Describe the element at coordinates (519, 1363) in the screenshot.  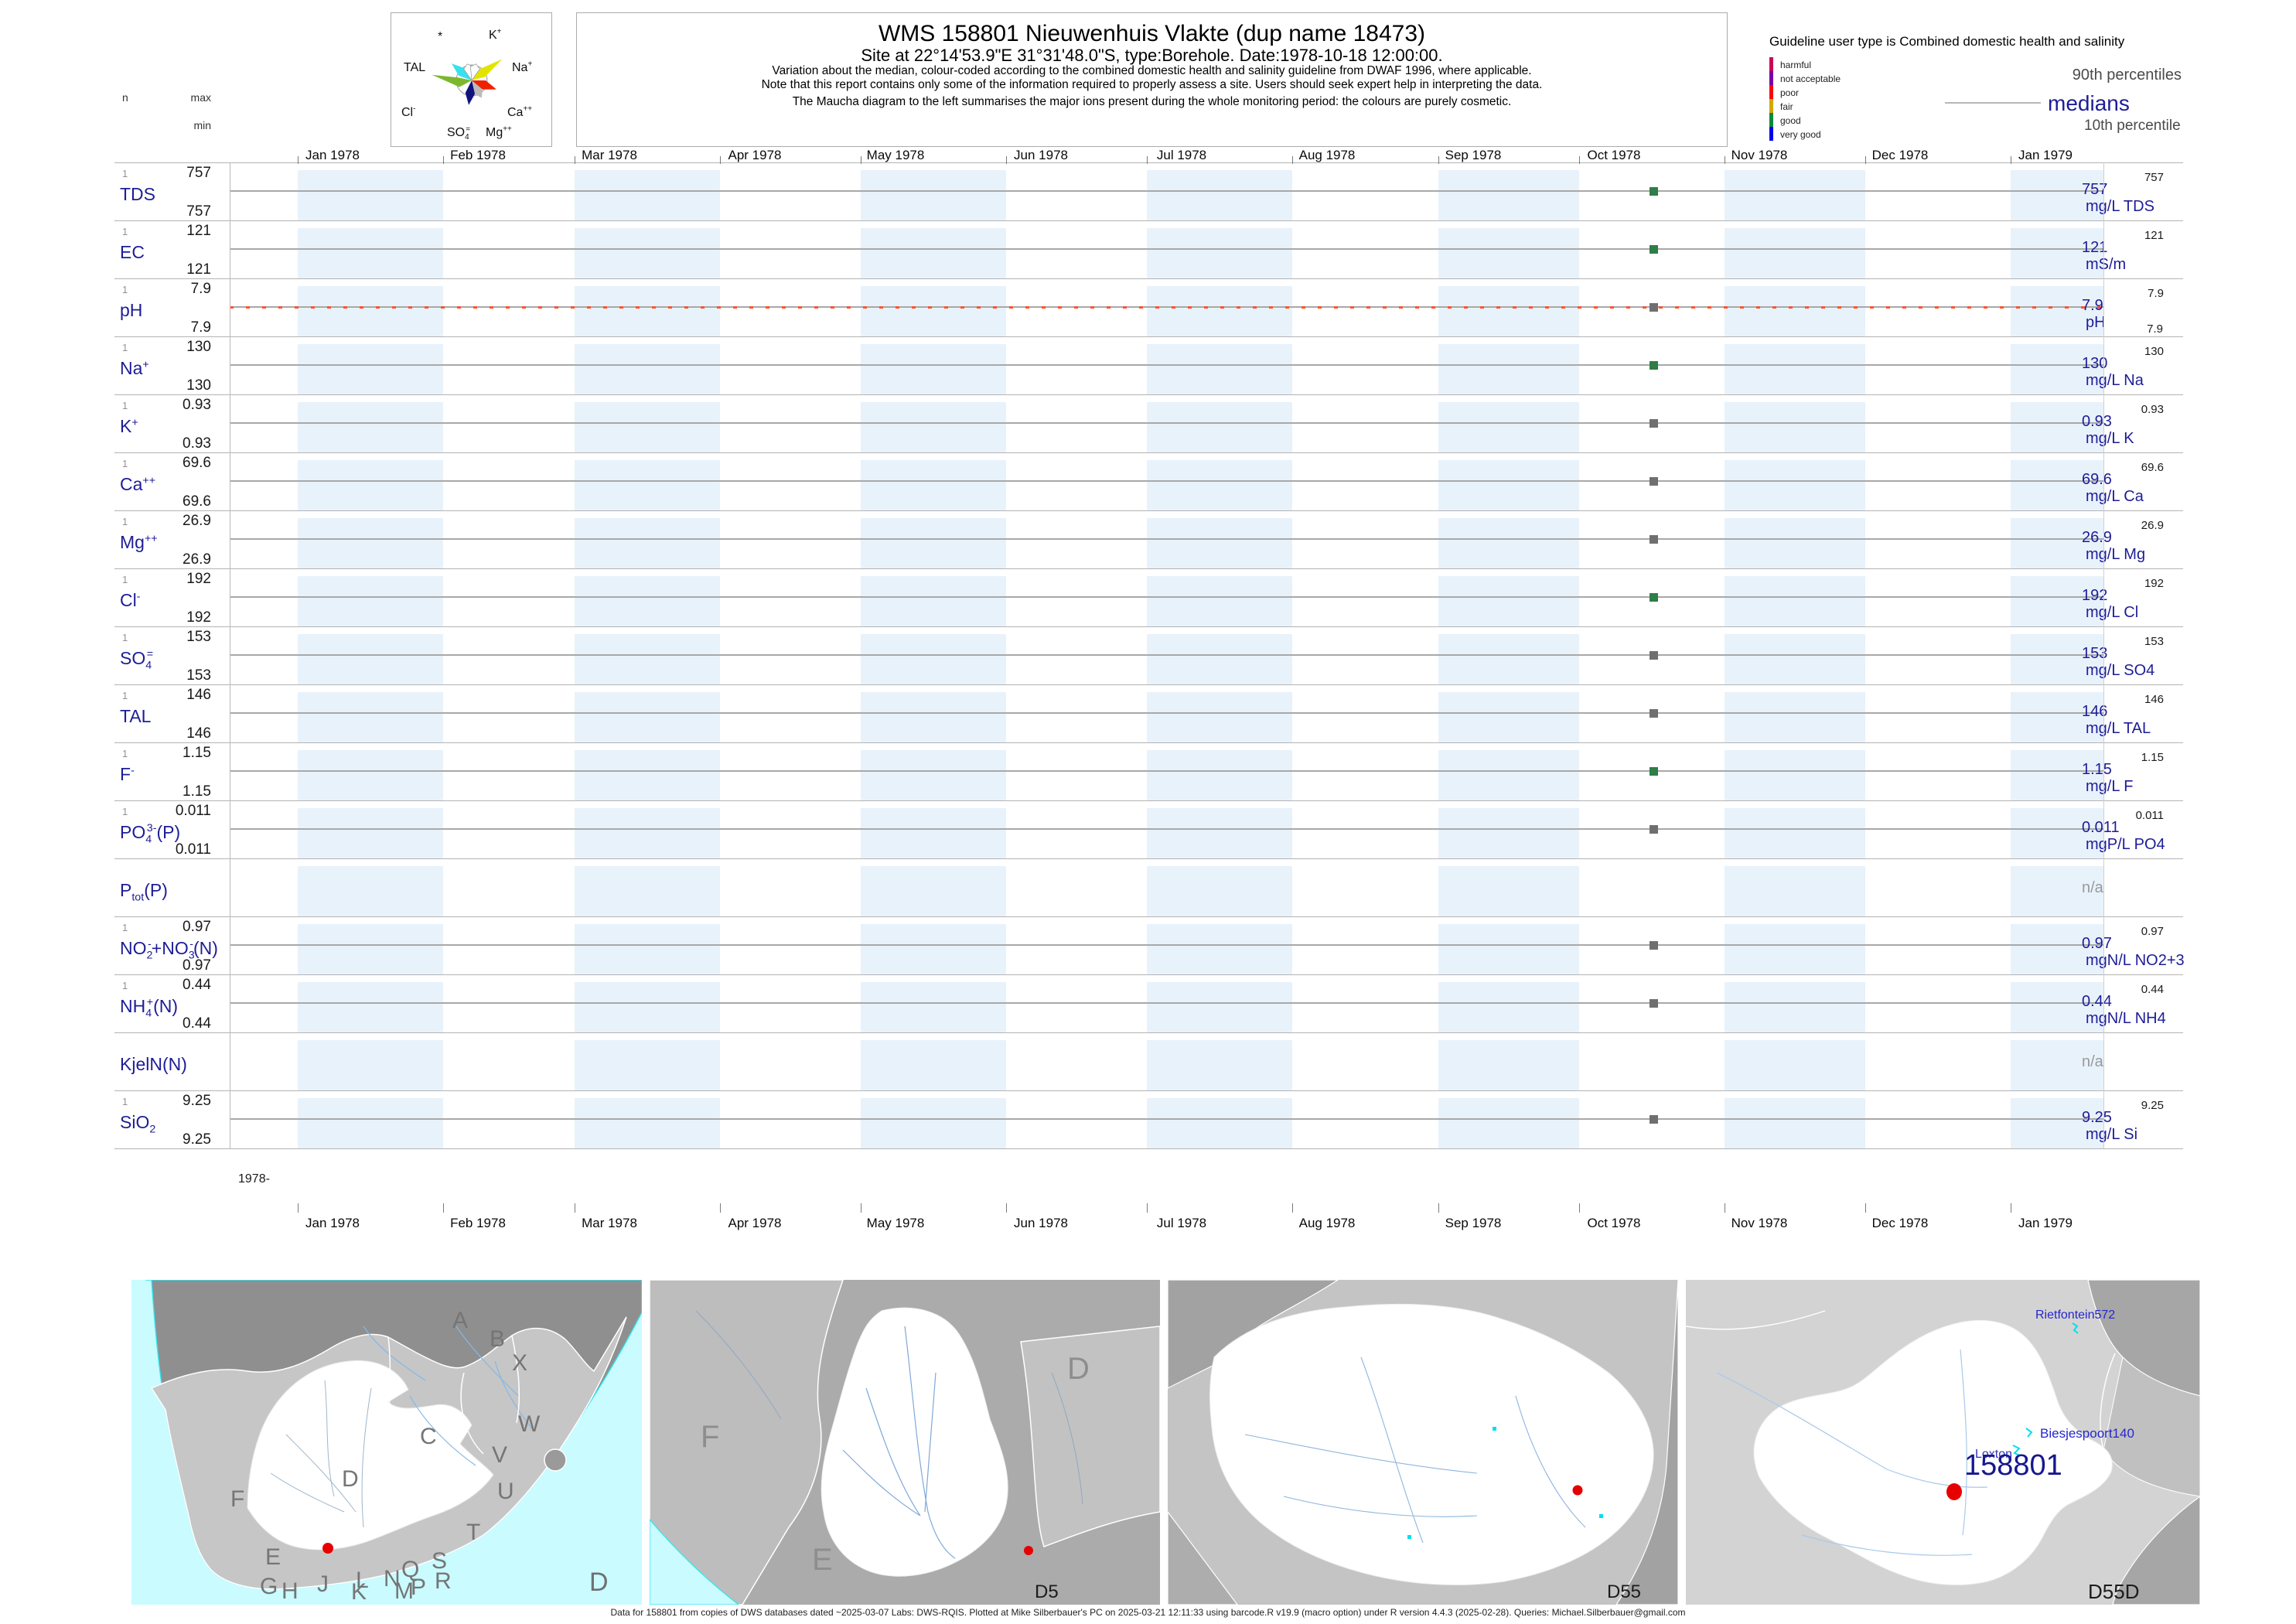
I see `map-region-letter-X: X` at that location.